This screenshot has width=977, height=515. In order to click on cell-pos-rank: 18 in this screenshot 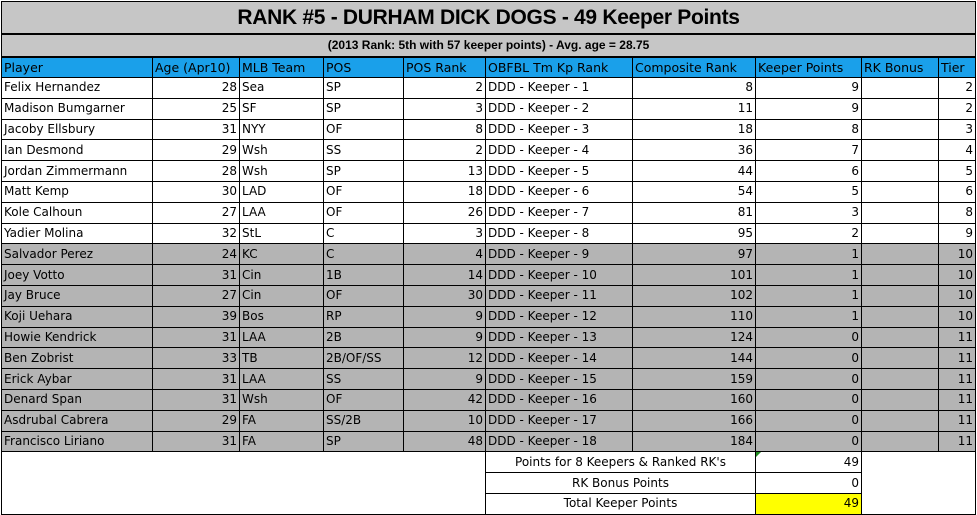, I will do `click(444, 191)`.